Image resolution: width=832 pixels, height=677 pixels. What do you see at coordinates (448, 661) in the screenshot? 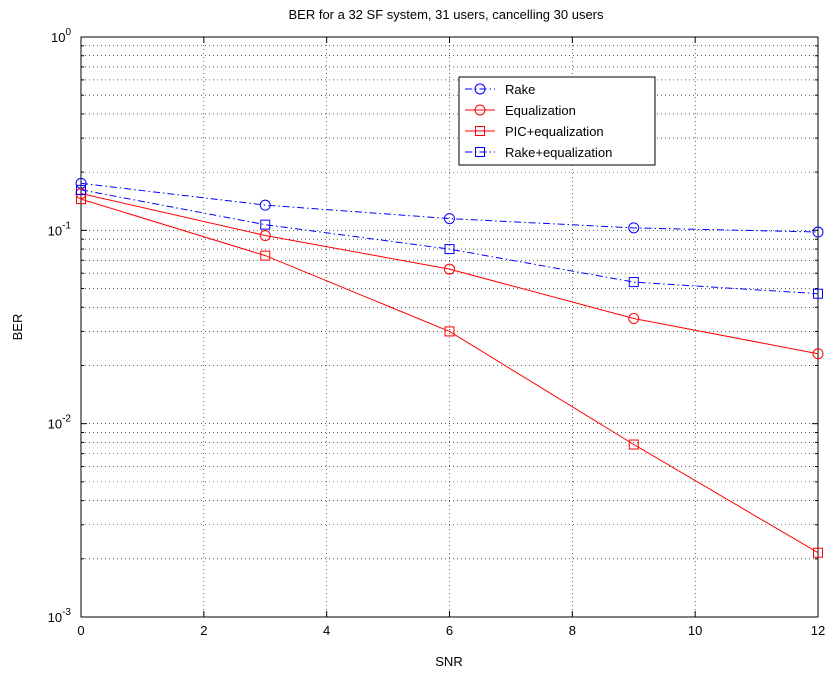
I see `x-axis-label: SNR` at bounding box center [448, 661].